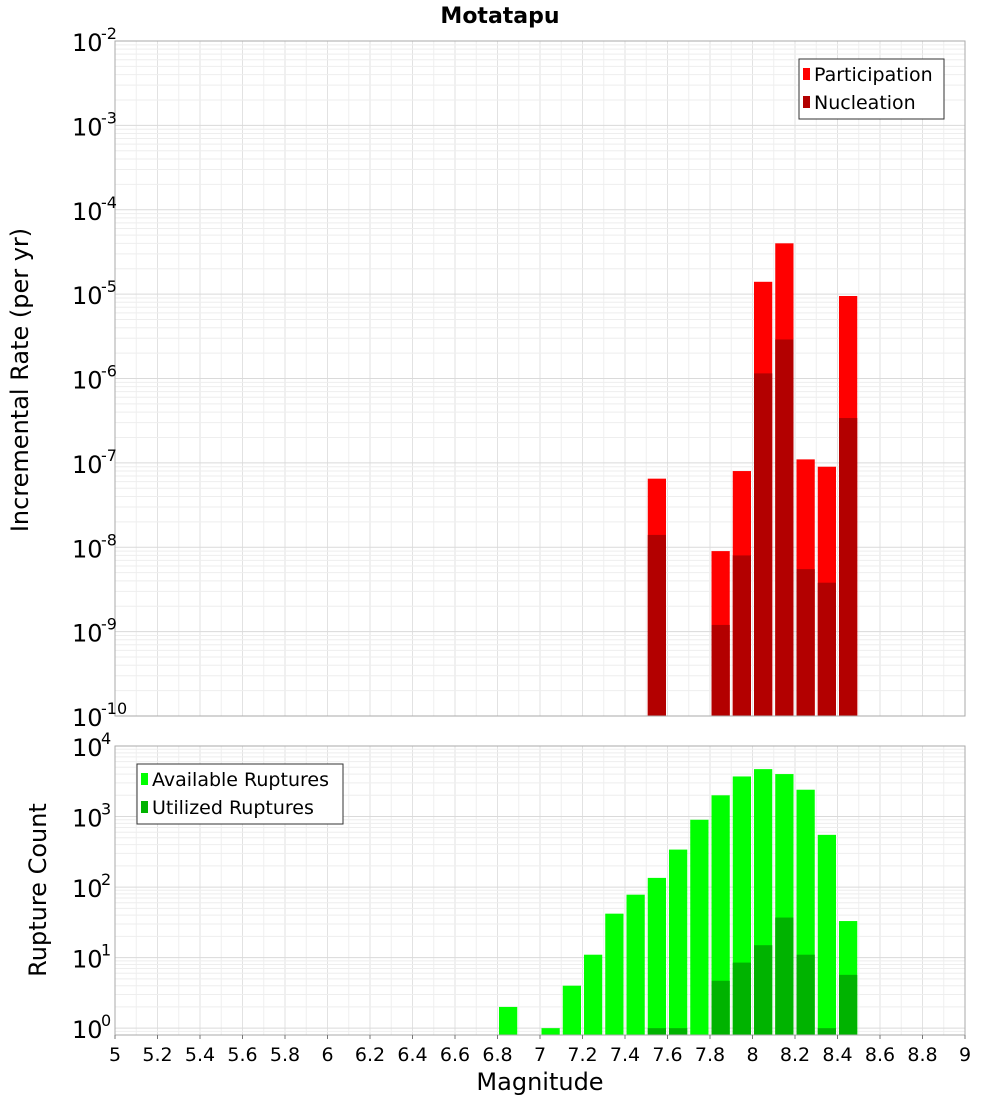 The width and height of the screenshot is (1000, 1100). Describe the element at coordinates (106, 738) in the screenshot. I see `y-tick-exponent: 4` at that location.